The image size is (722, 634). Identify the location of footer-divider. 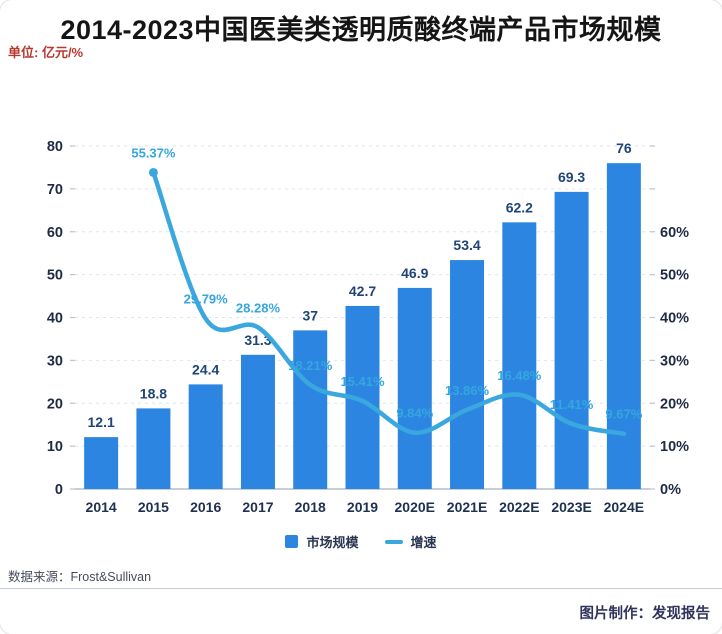
(361, 588).